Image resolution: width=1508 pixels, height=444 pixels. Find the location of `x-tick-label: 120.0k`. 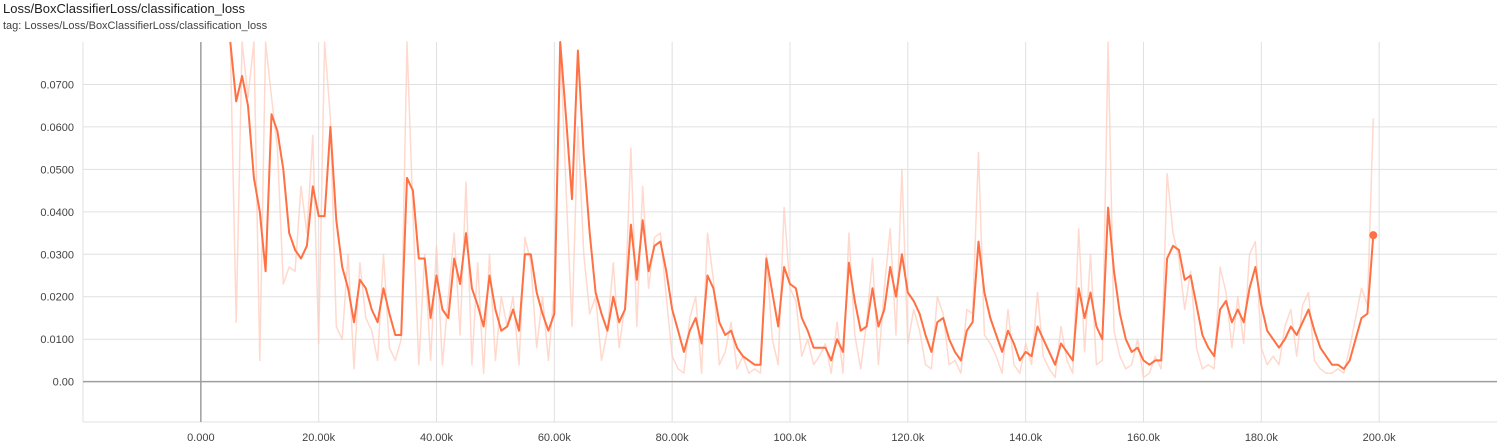

x-tick-label: 120.0k is located at coordinates (908, 438).